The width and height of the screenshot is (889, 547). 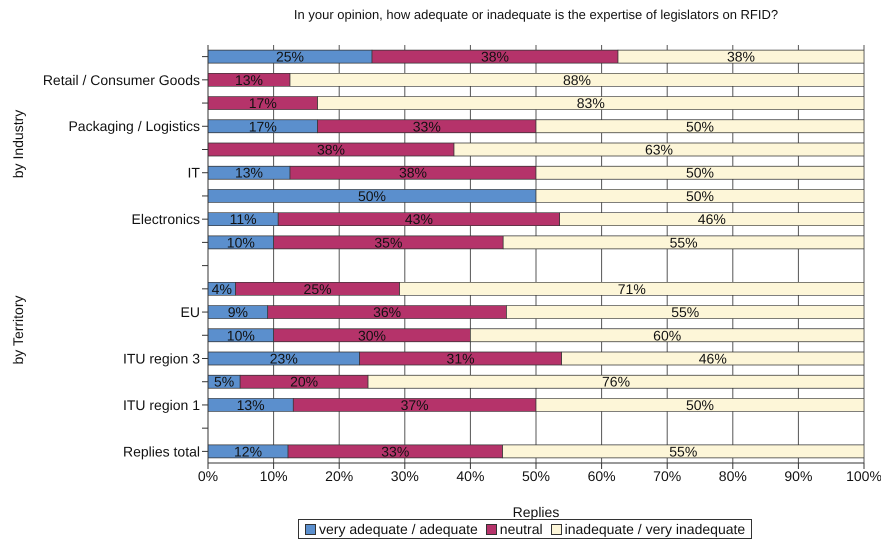 What do you see at coordinates (667, 476) in the screenshot?
I see `x-tick-label: 70%` at bounding box center [667, 476].